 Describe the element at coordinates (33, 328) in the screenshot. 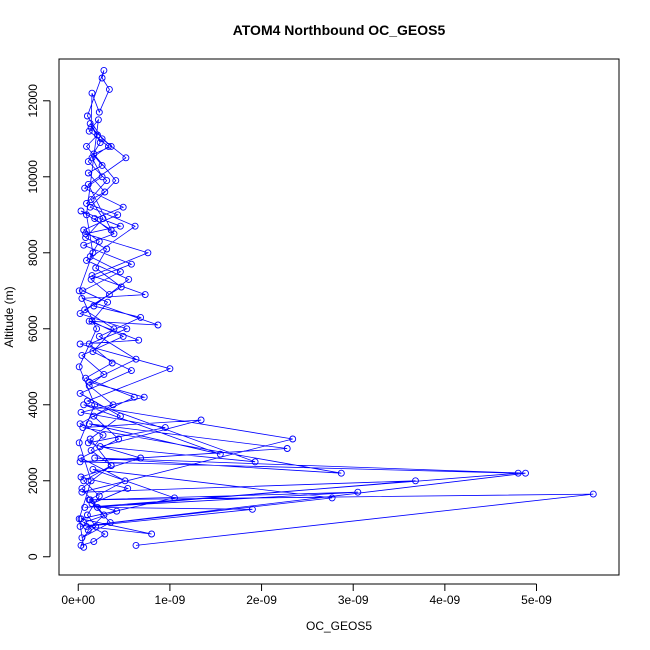

I see `y-tick-label: 6000` at that location.